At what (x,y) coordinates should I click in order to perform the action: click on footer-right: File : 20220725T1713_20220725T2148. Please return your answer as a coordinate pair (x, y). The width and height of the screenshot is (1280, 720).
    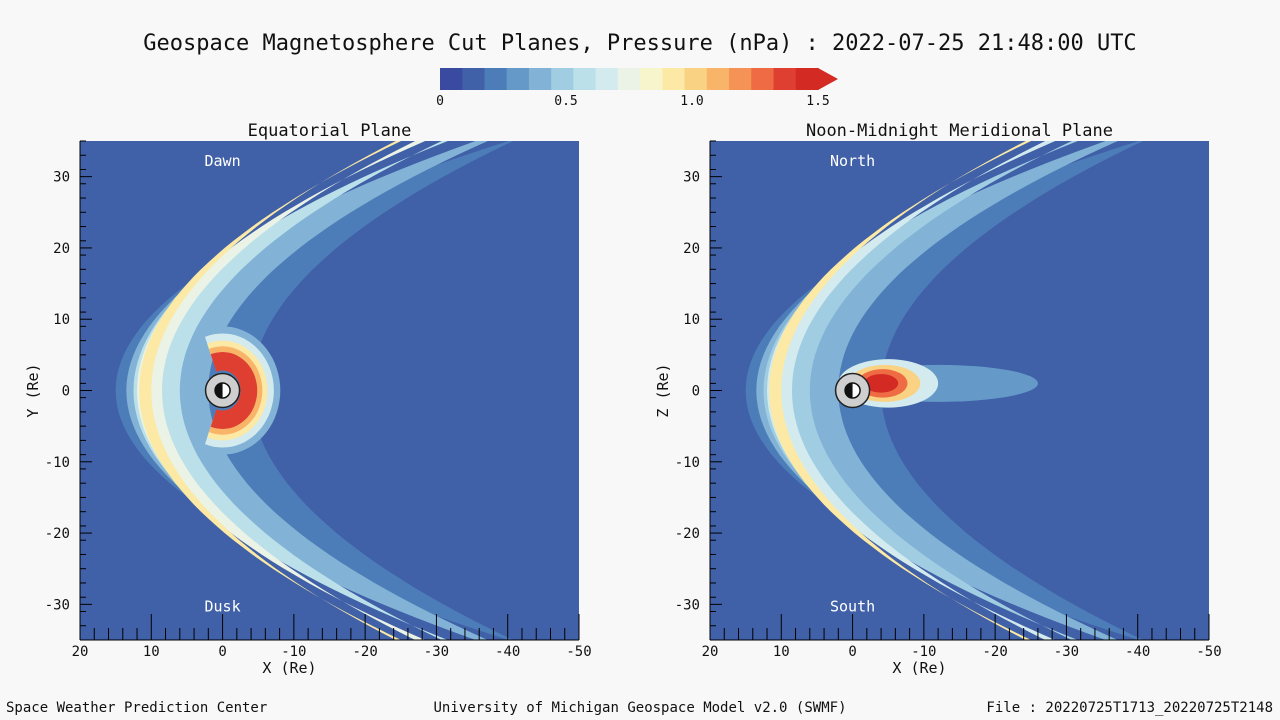
    Looking at the image, I should click on (1129, 708).